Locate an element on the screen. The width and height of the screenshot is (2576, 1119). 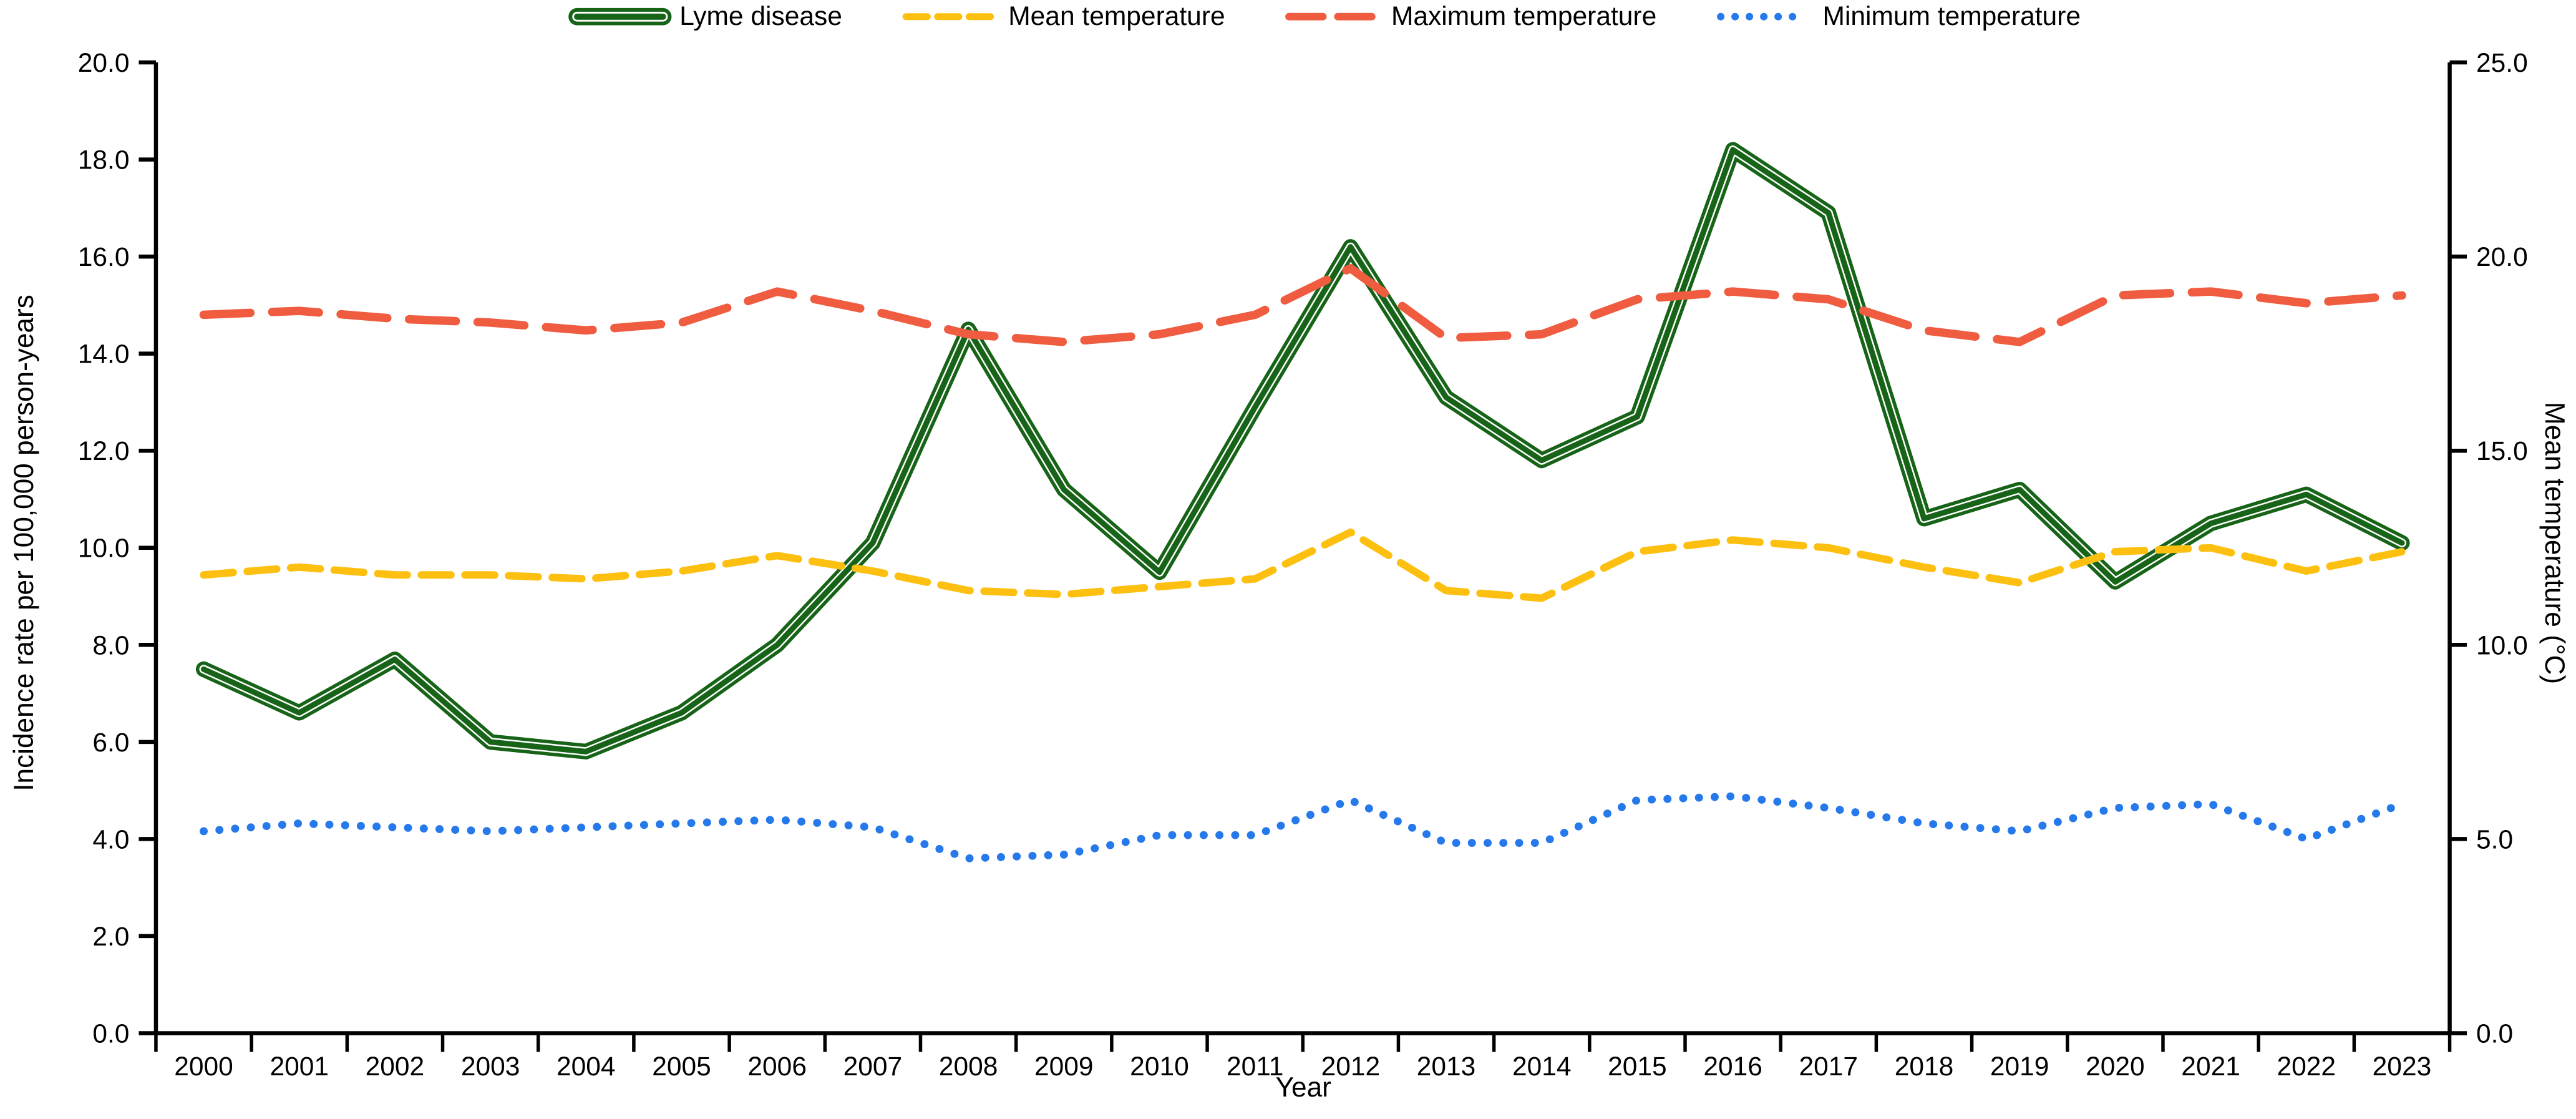
year-label: 2008 is located at coordinates (969, 1067).